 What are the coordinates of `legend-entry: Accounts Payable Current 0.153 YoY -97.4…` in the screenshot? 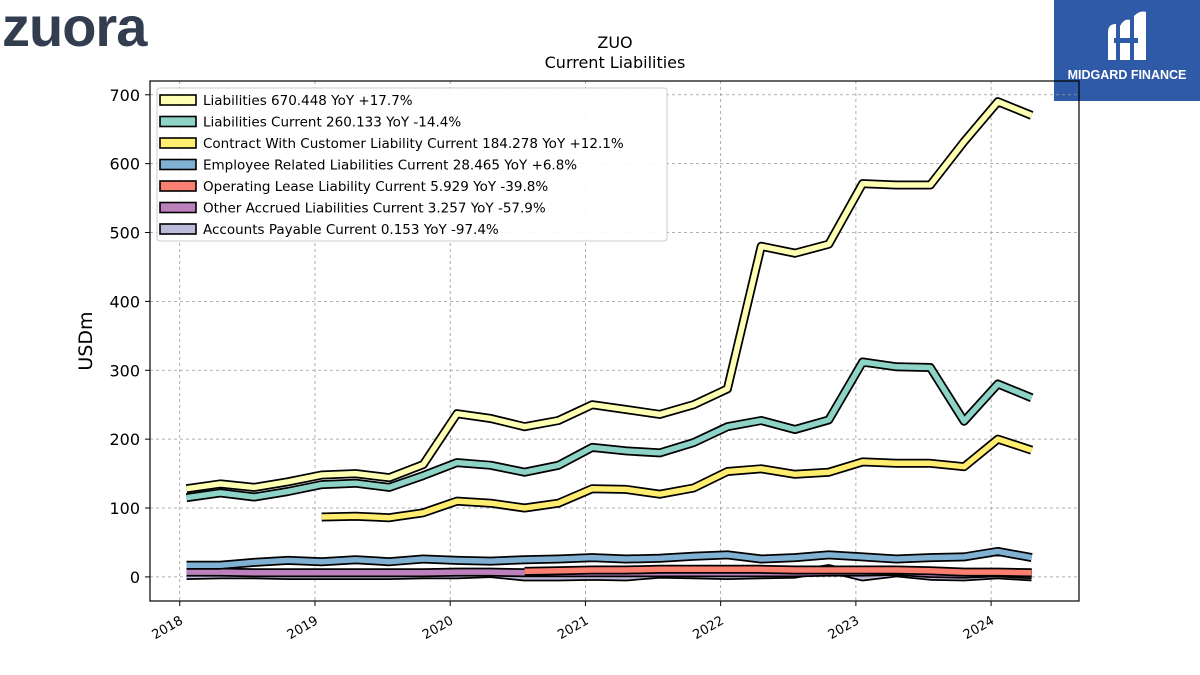 It's located at (351, 230).